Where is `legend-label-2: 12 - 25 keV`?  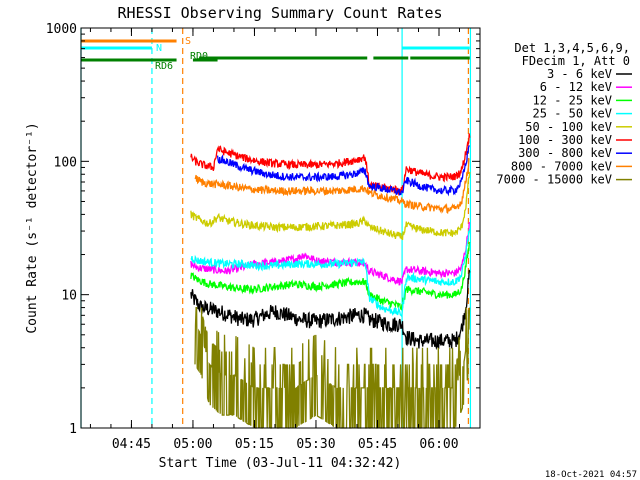
legend-label-2: 12 - 25 keV is located at coordinates (572, 100).